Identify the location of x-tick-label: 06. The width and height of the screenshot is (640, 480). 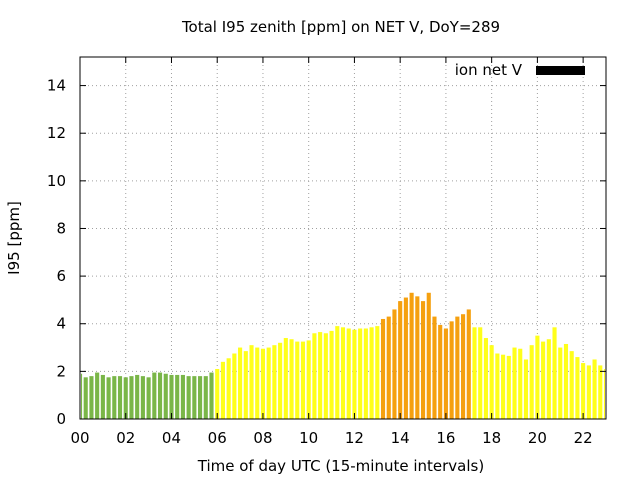
(217, 438).